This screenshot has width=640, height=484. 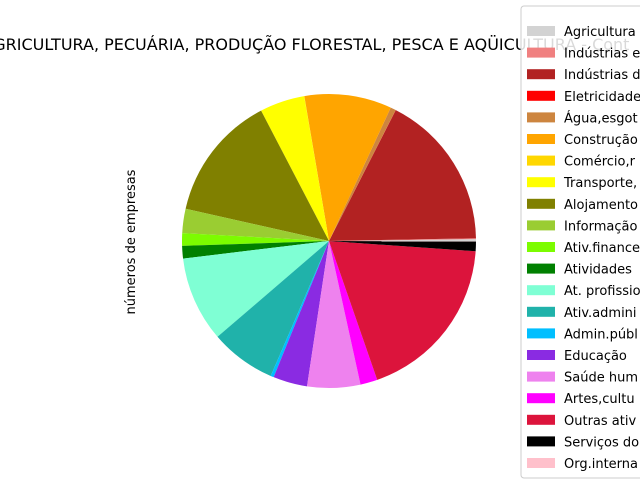 I want to click on legend-label: Ativ.admini, so click(x=600, y=313).